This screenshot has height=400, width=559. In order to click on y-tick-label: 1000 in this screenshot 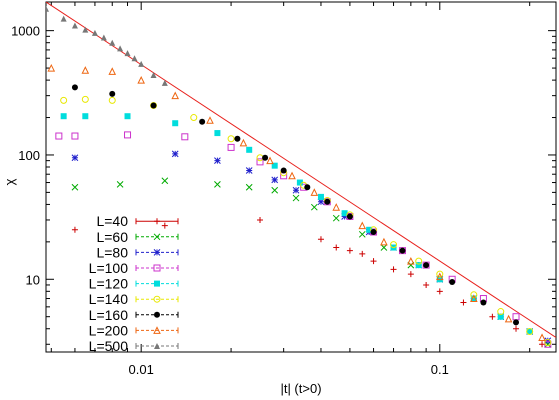, I will do `click(25, 31)`.